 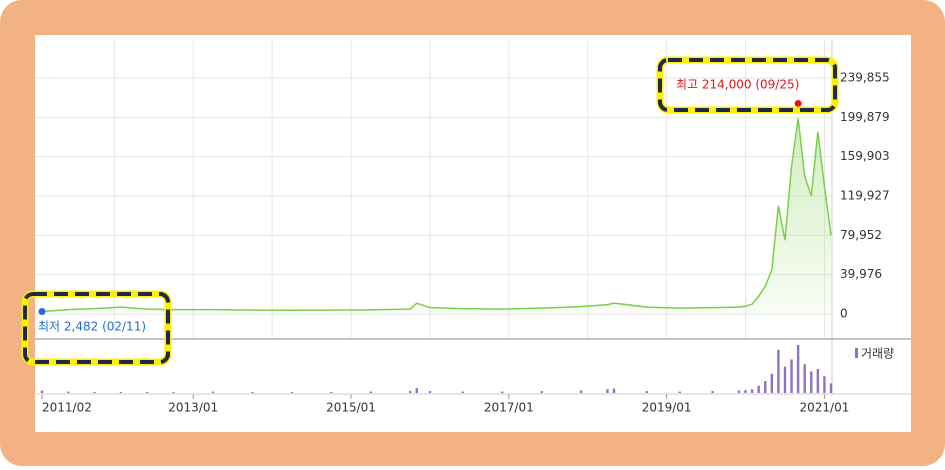 What do you see at coordinates (92, 327) in the screenshot?
I see `annotation-label: 최저 2,482 (02/11)` at bounding box center [92, 327].